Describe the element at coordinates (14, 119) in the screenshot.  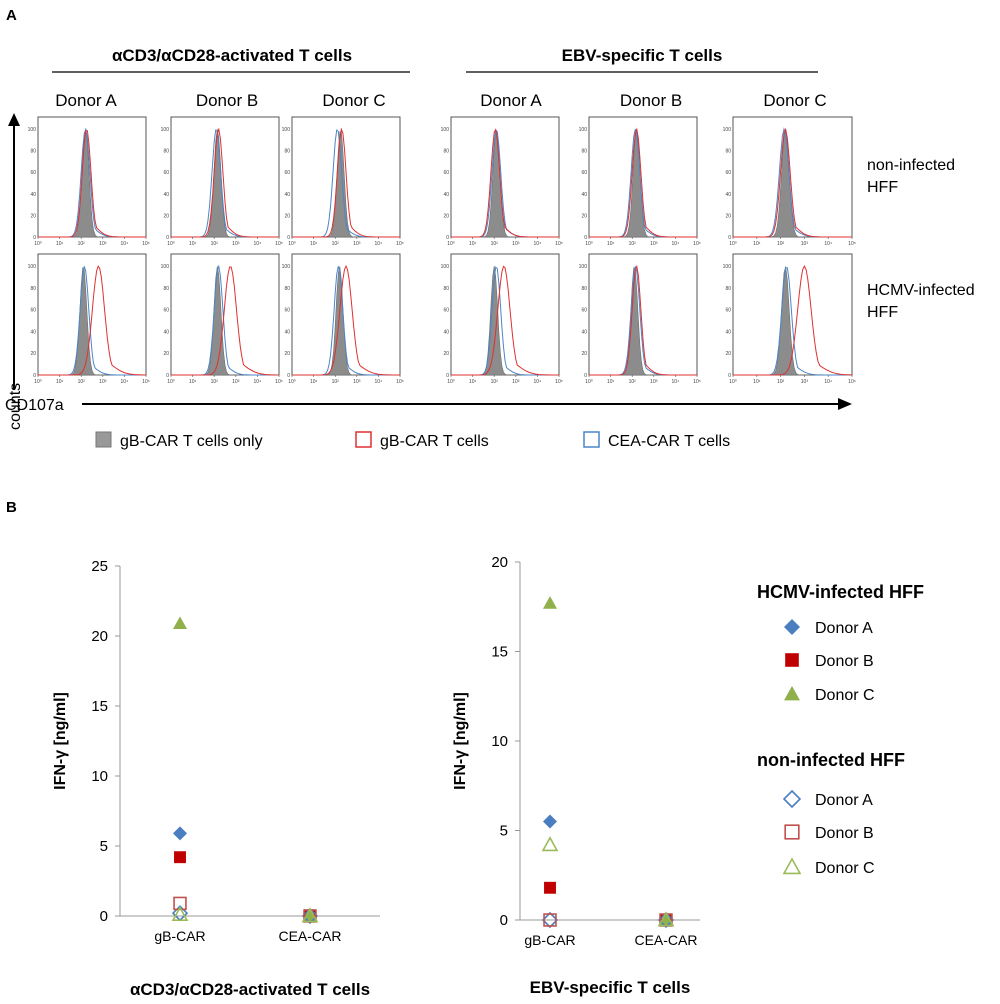
I see `counts-arrowhead` at that location.